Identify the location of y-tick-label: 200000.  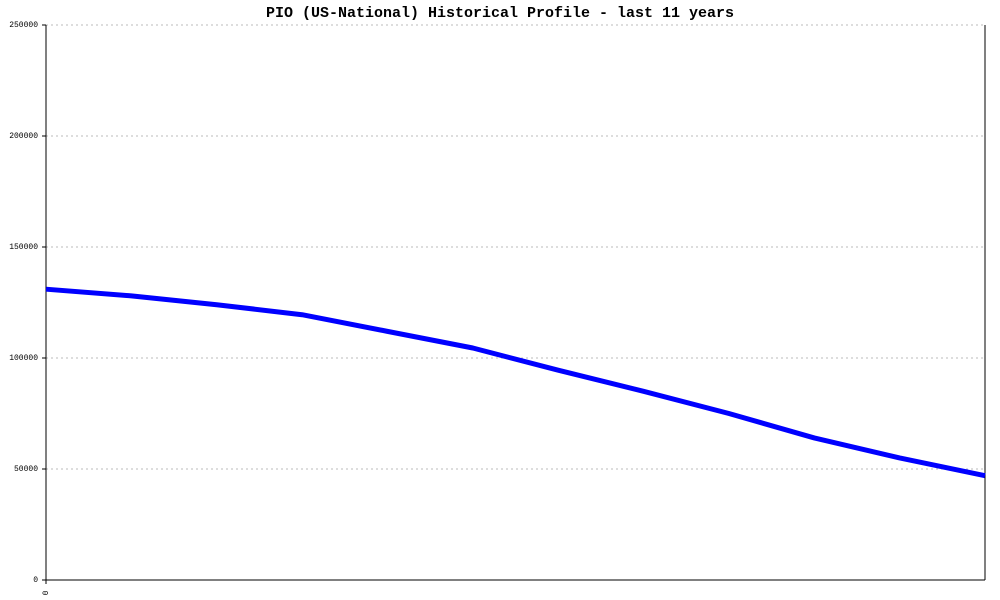
(23, 136).